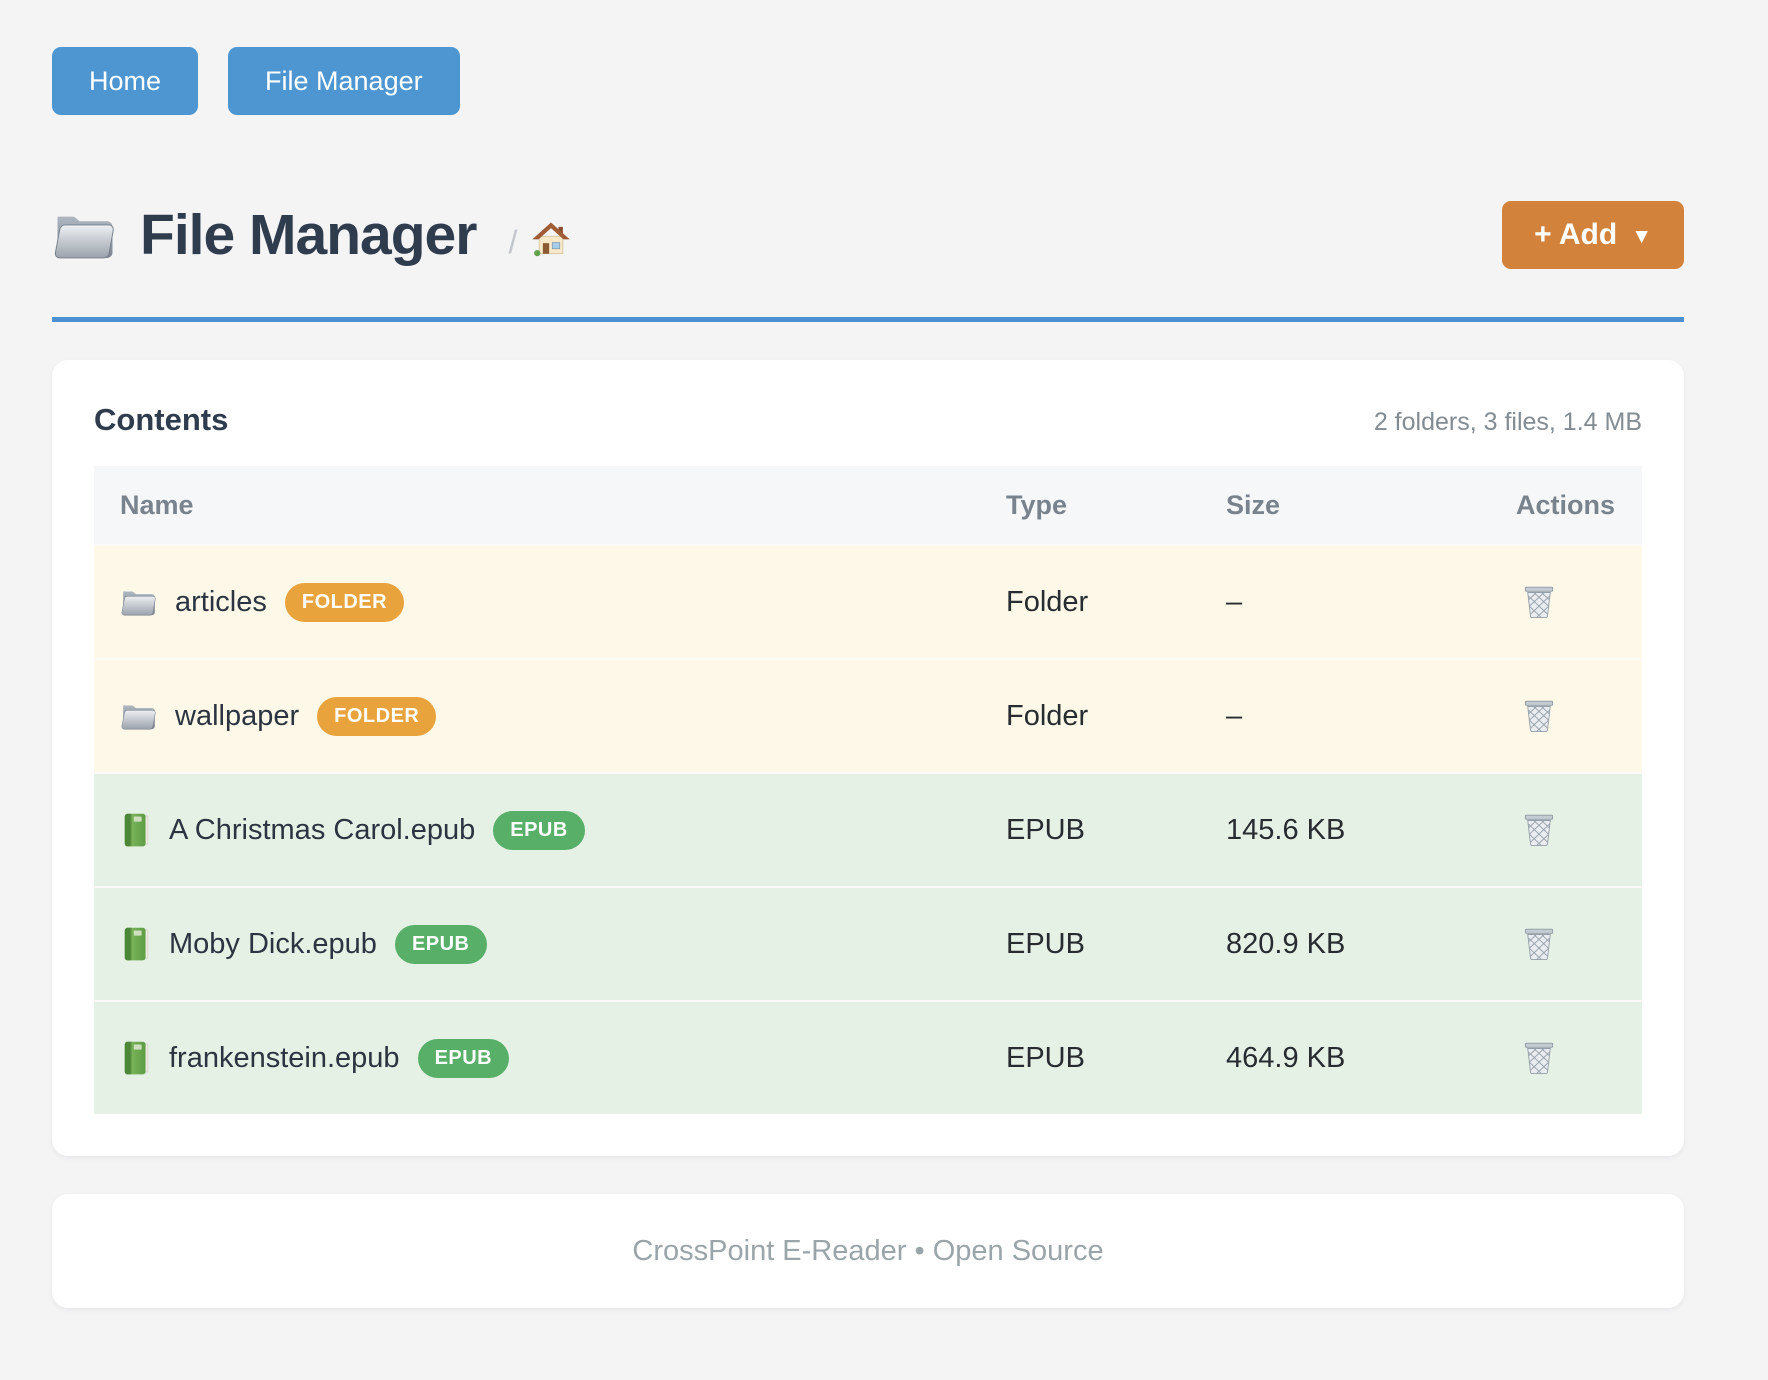  Describe the element at coordinates (284, 1057) in the screenshot. I see `file-name: frankenstein.epub` at that location.